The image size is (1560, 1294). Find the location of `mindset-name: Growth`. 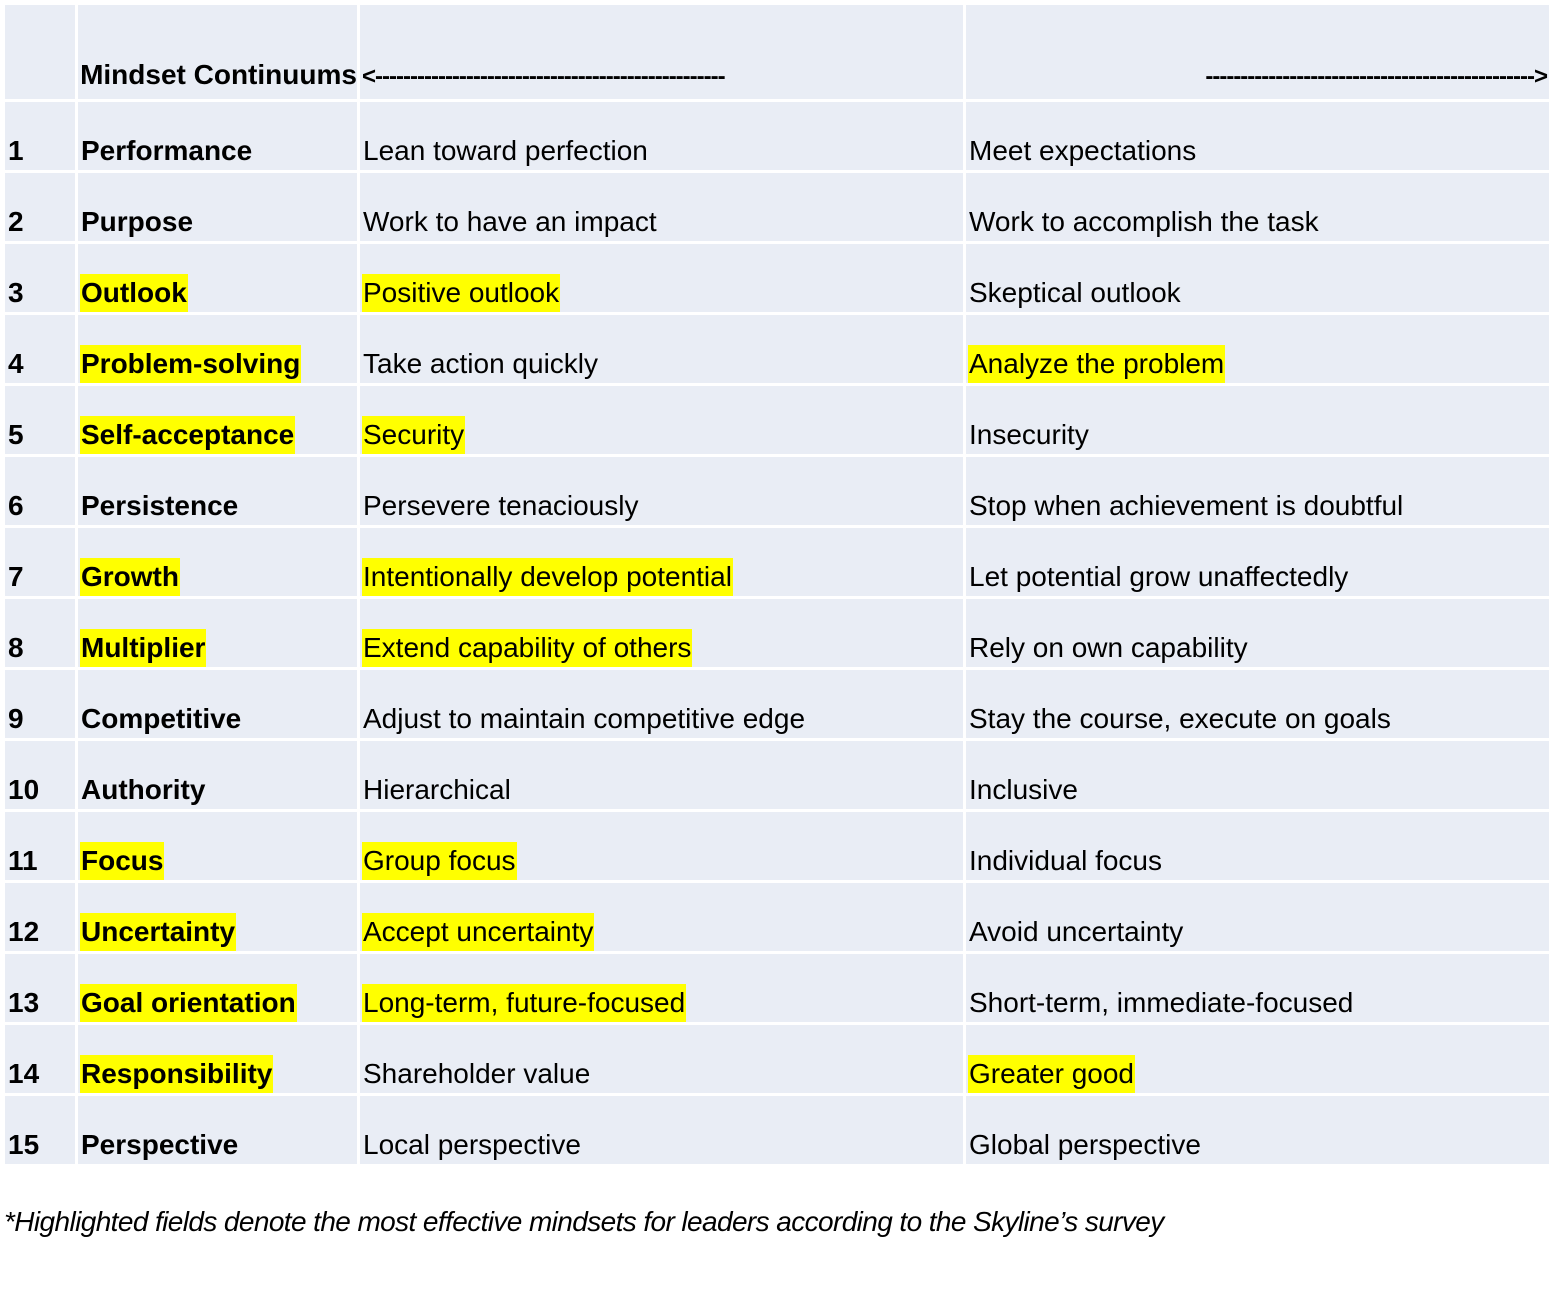

mindset-name: Growth is located at coordinates (130, 577).